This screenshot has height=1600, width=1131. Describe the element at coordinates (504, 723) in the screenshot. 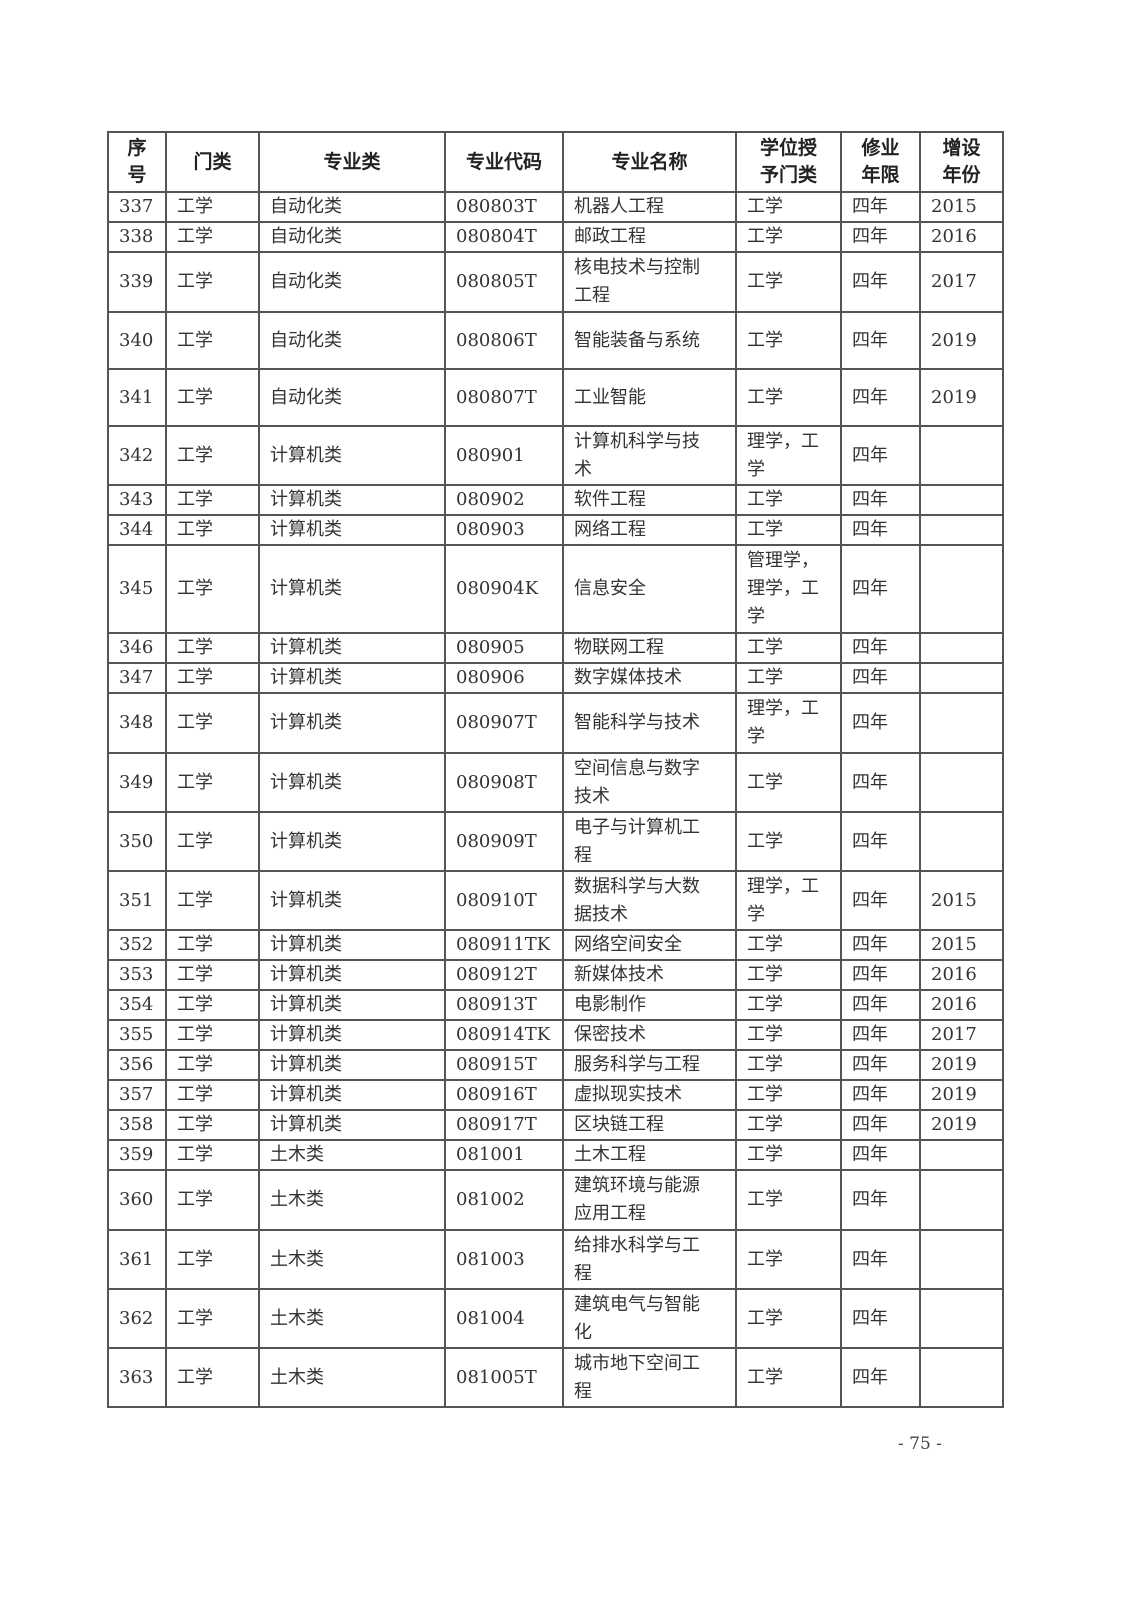

I see `cell-code: 080907T` at that location.